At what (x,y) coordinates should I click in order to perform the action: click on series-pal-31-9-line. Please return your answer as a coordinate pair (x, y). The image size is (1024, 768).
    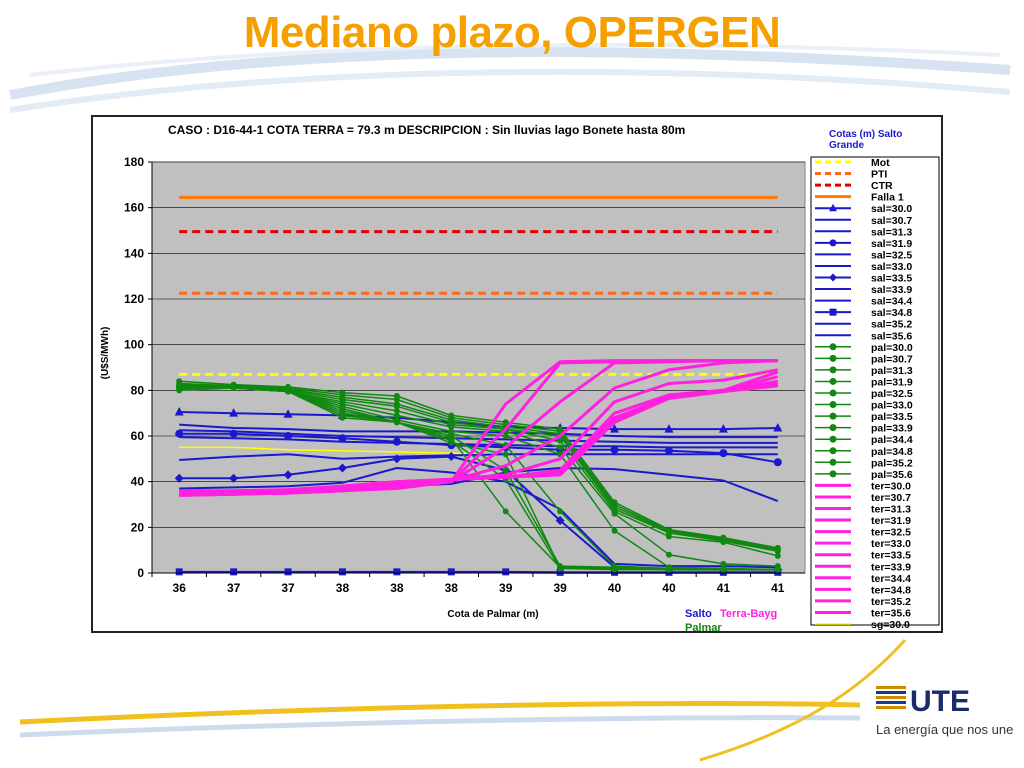
    Looking at the image, I should click on (478, 469).